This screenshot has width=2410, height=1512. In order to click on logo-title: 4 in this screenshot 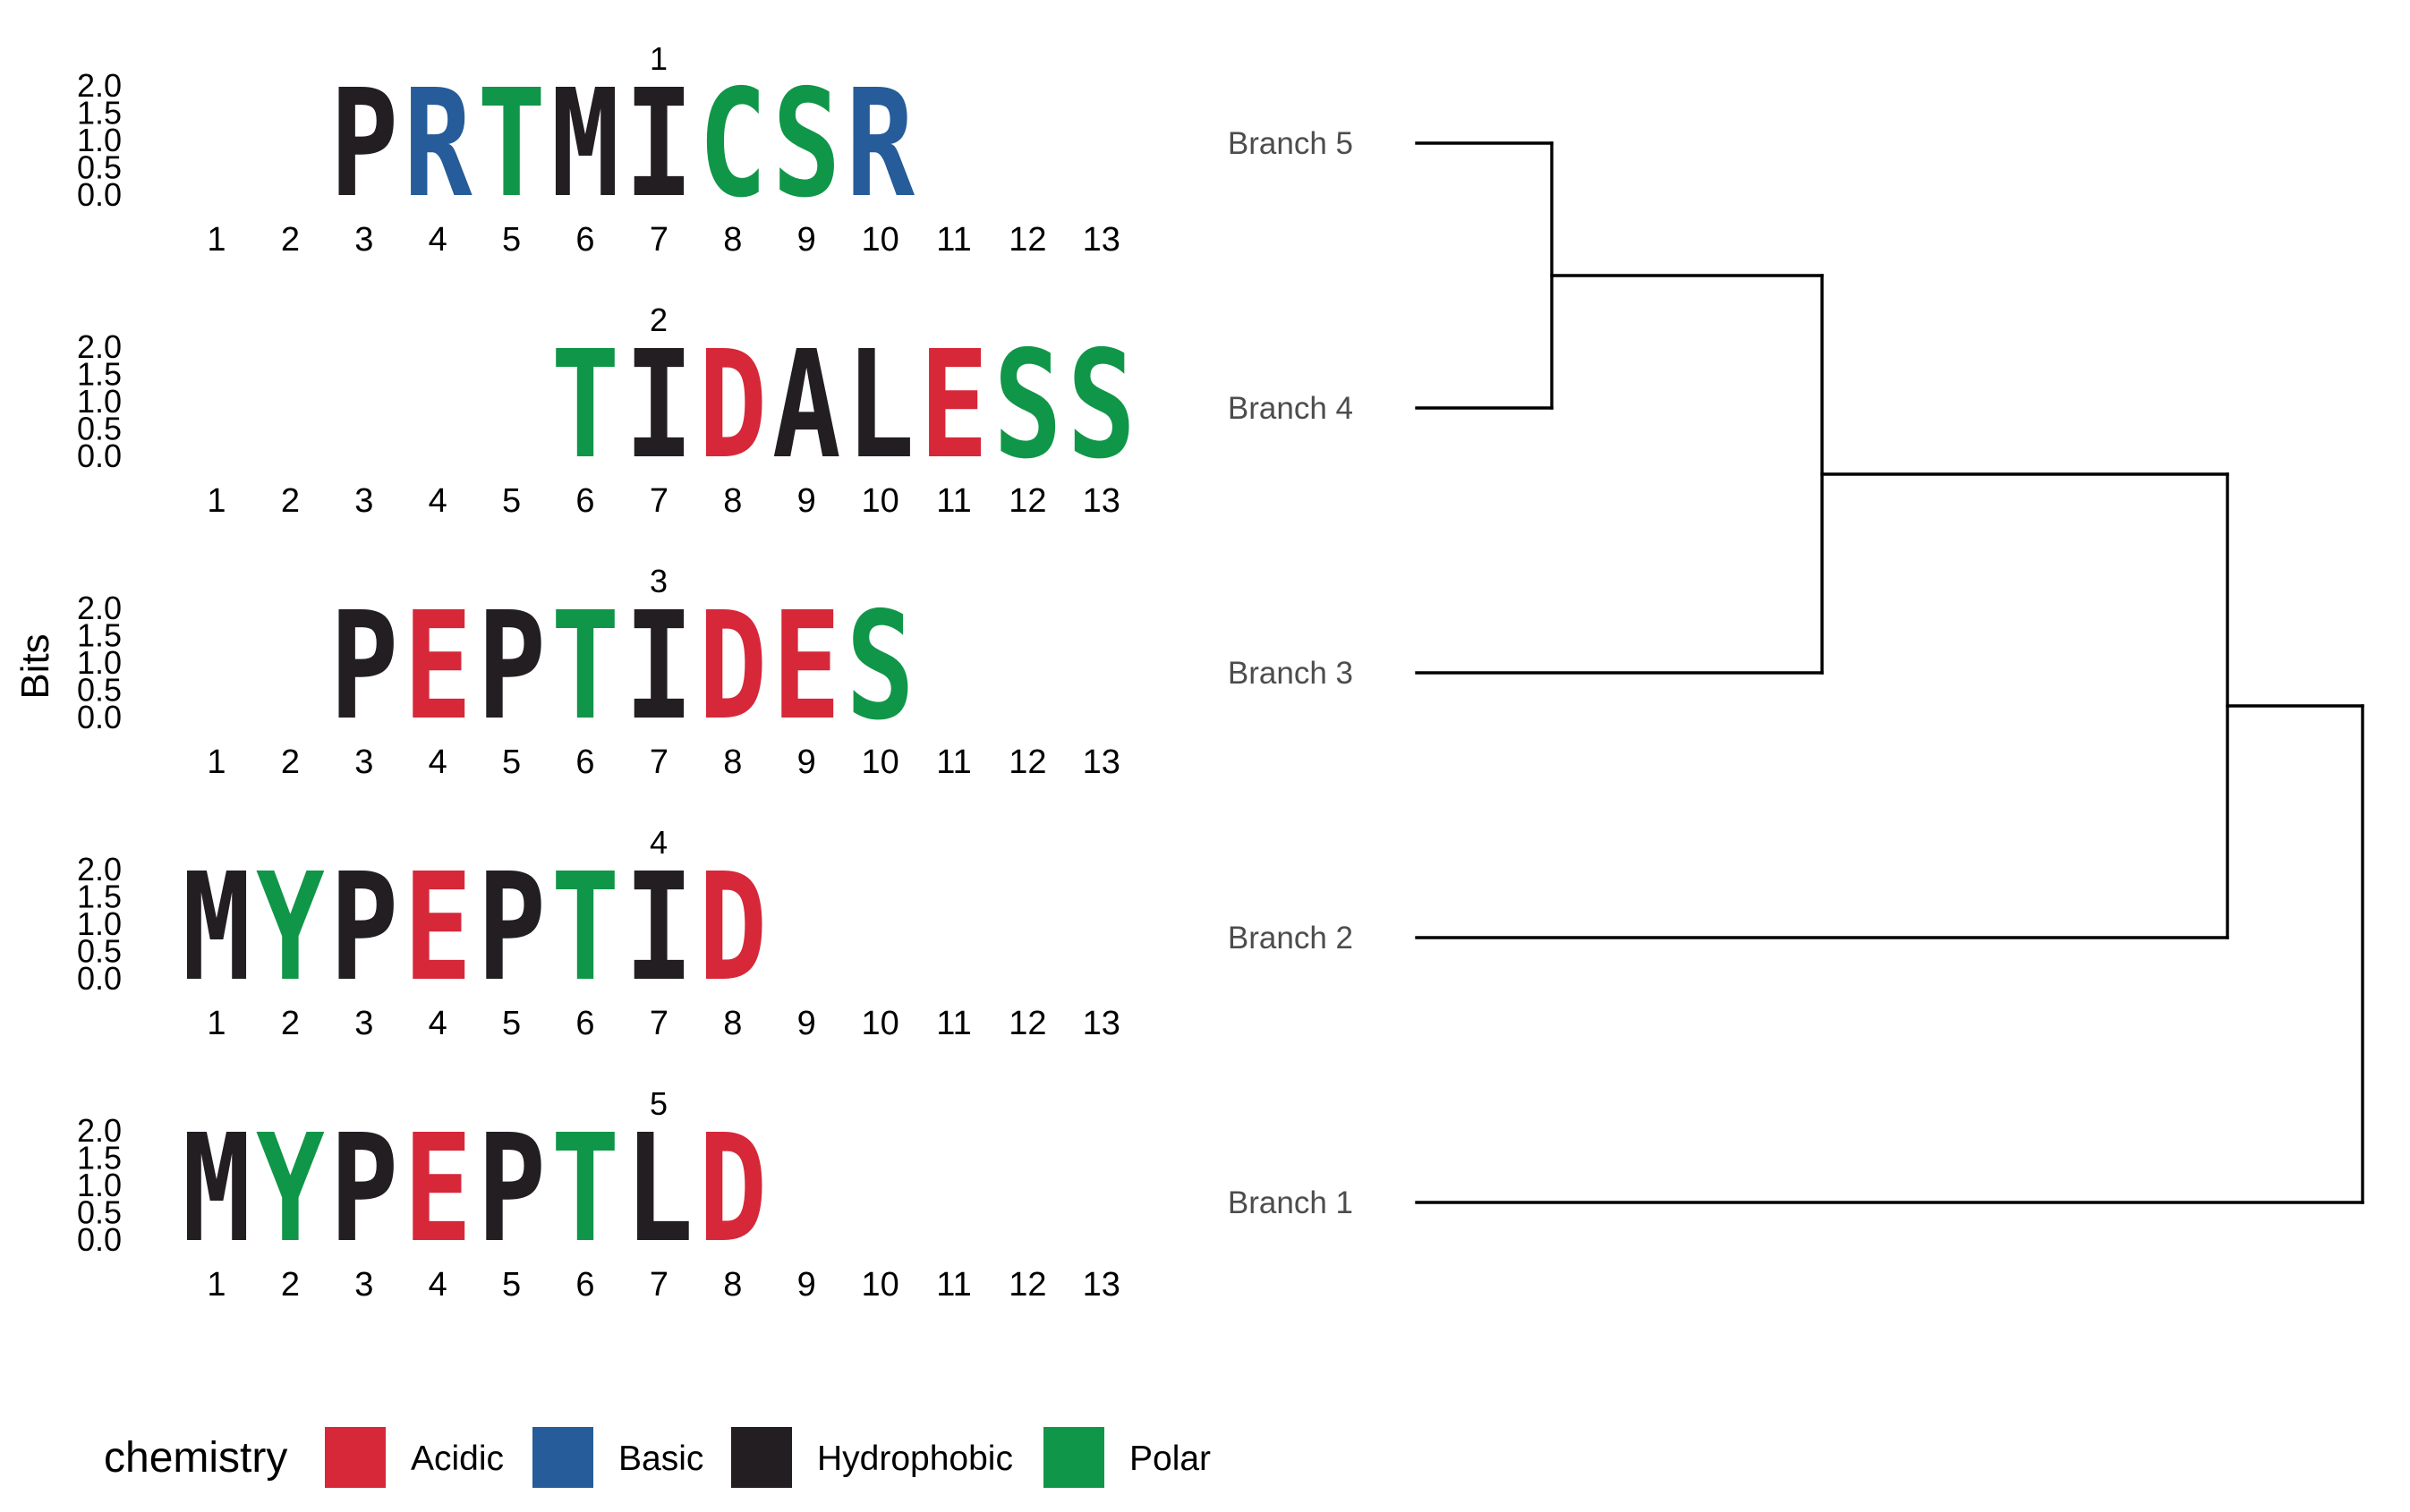, I will do `click(659, 842)`.